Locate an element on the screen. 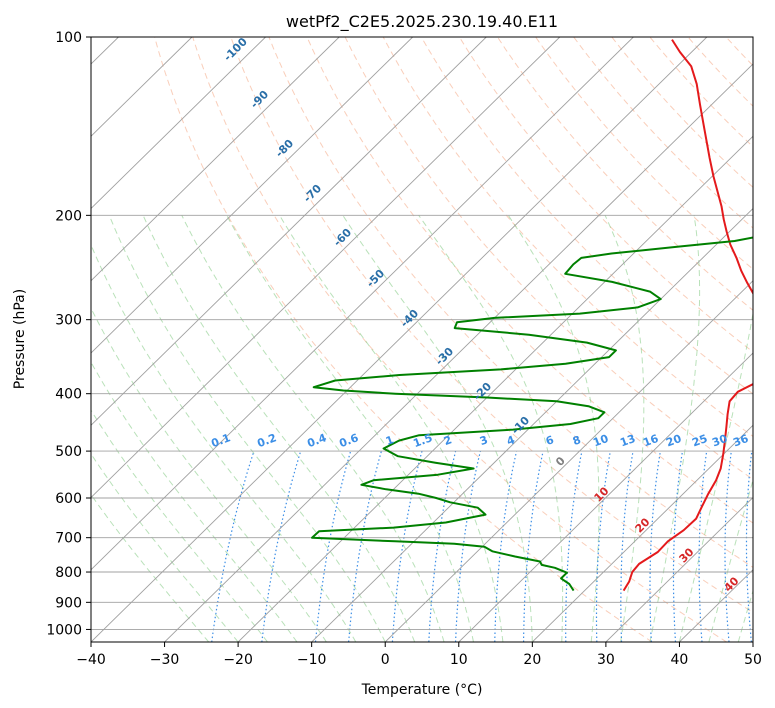 Image resolution: width=775 pixels, height=708 pixels. mixing-ratio-label: 0.2 is located at coordinates (266, 440).